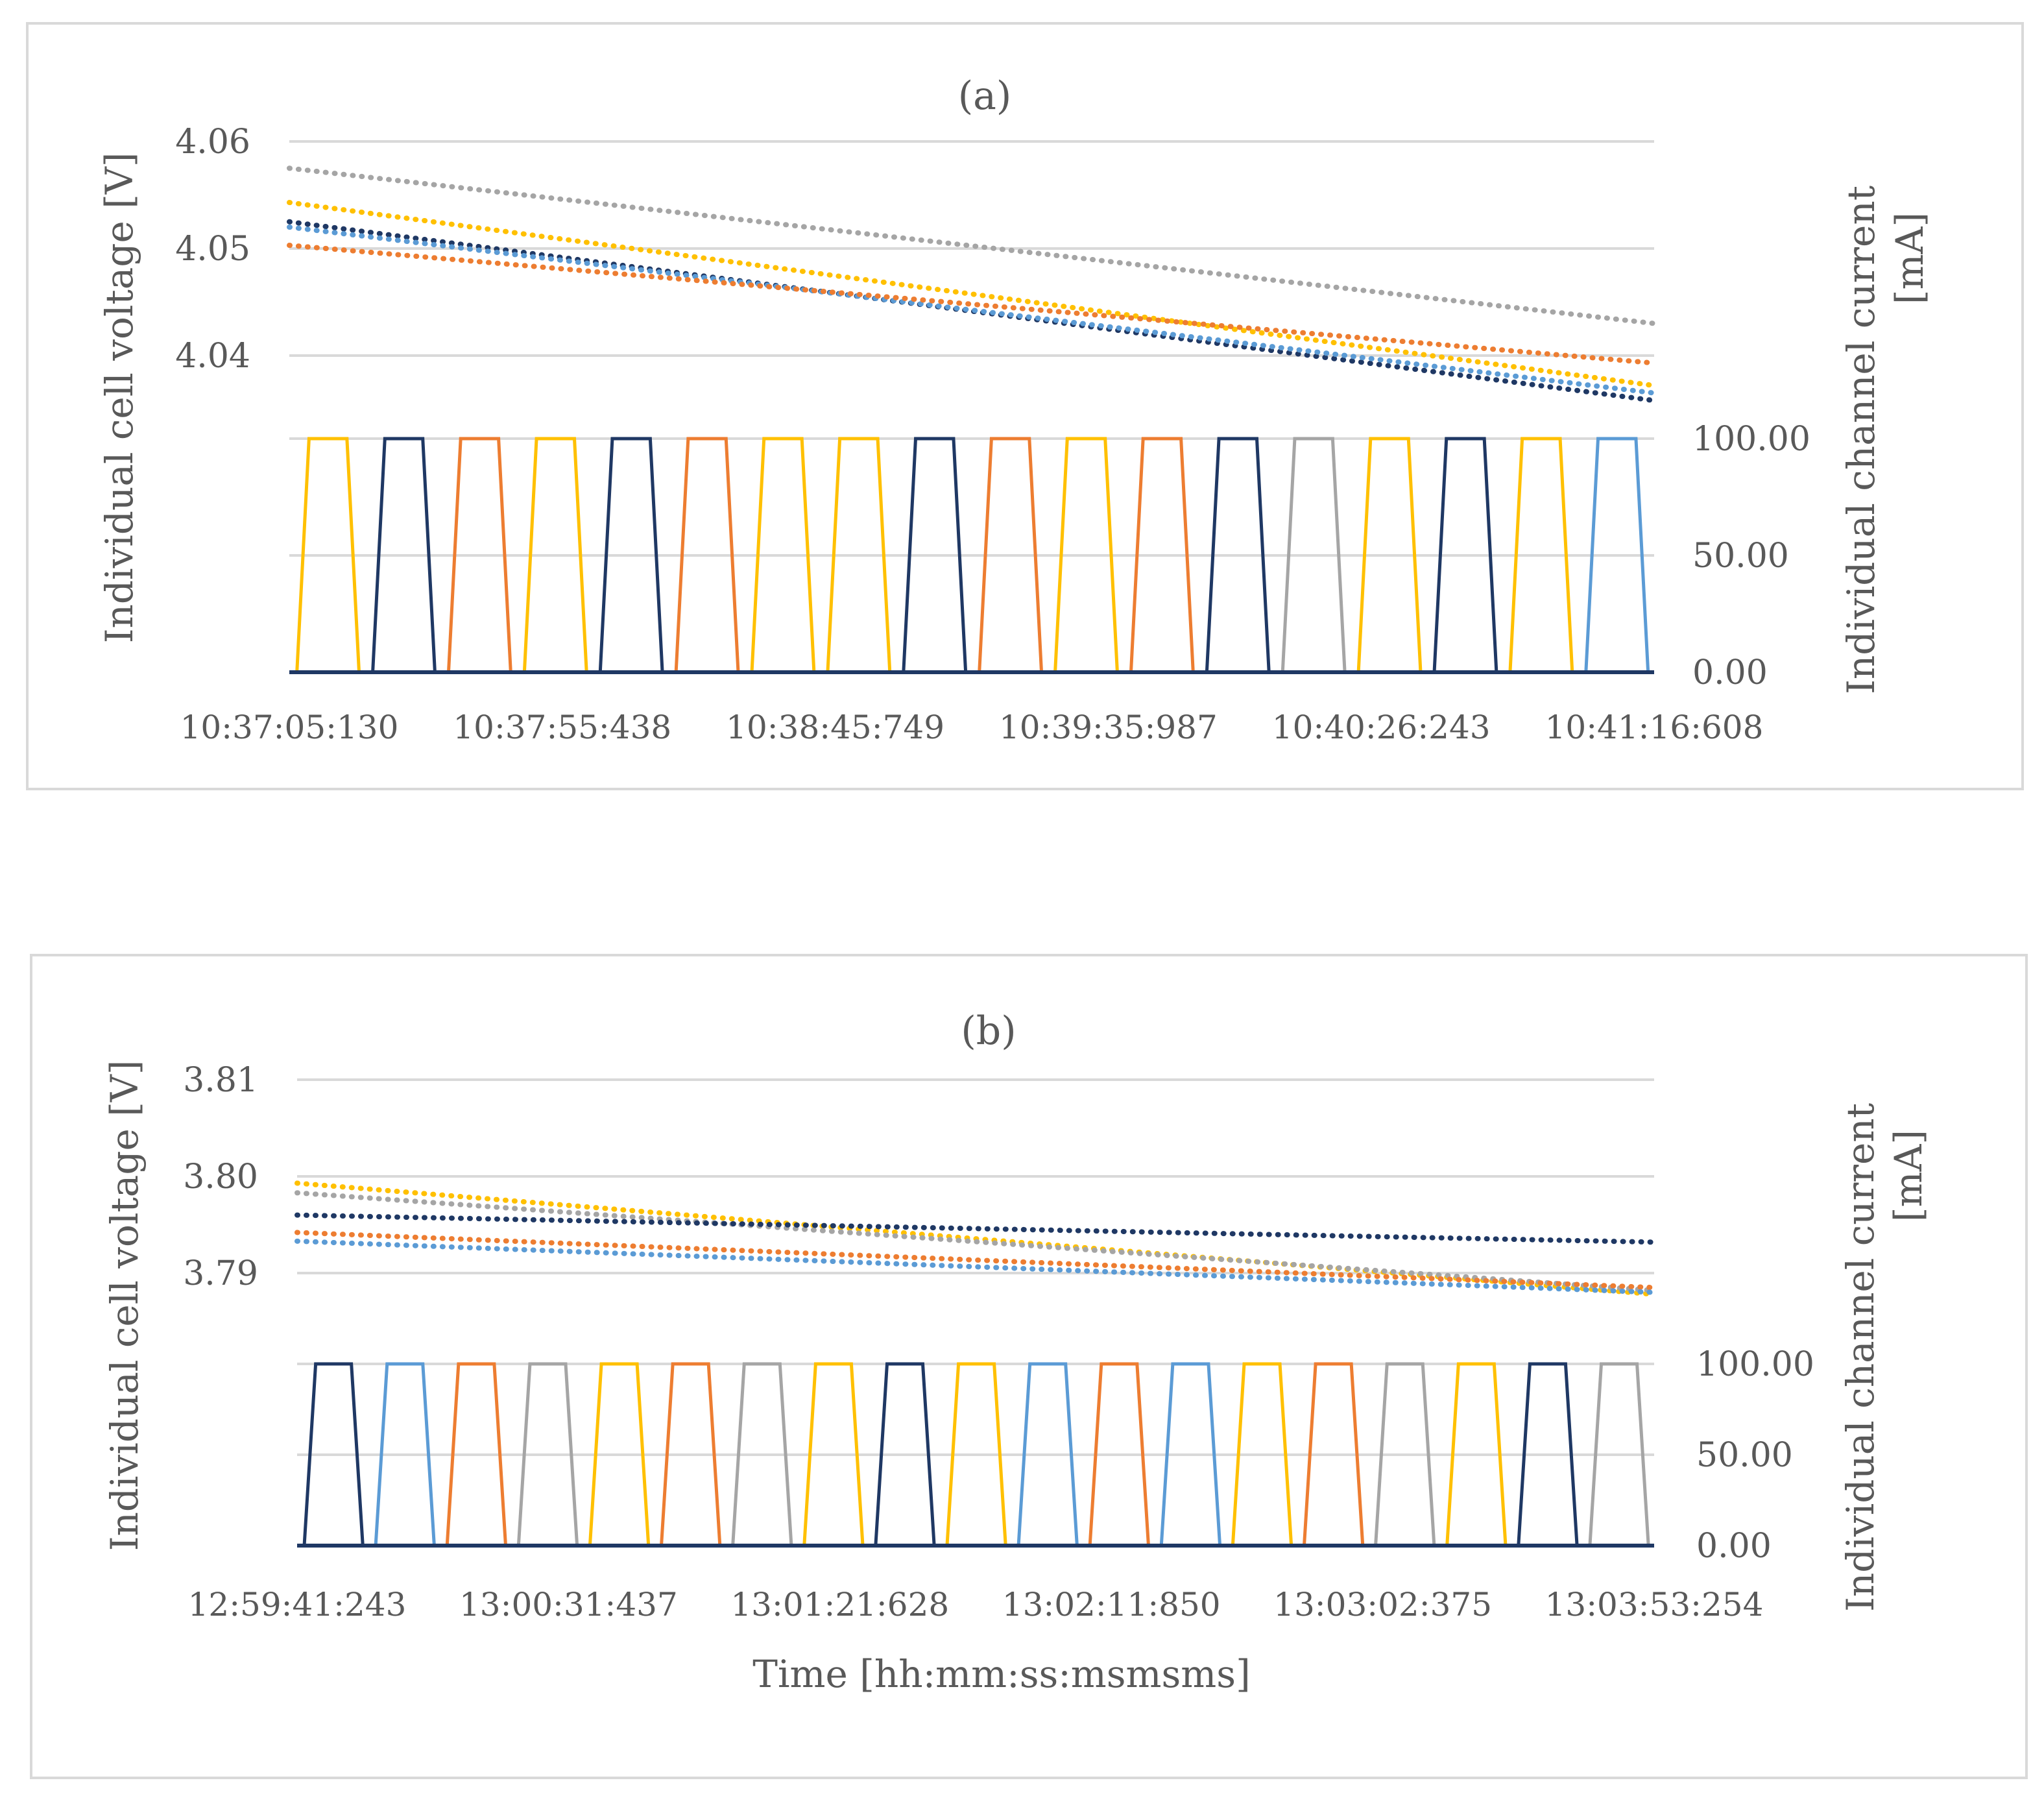 The width and height of the screenshot is (2044, 1798). I want to click on x-tick-label: 13:01:21:628, so click(839, 1604).